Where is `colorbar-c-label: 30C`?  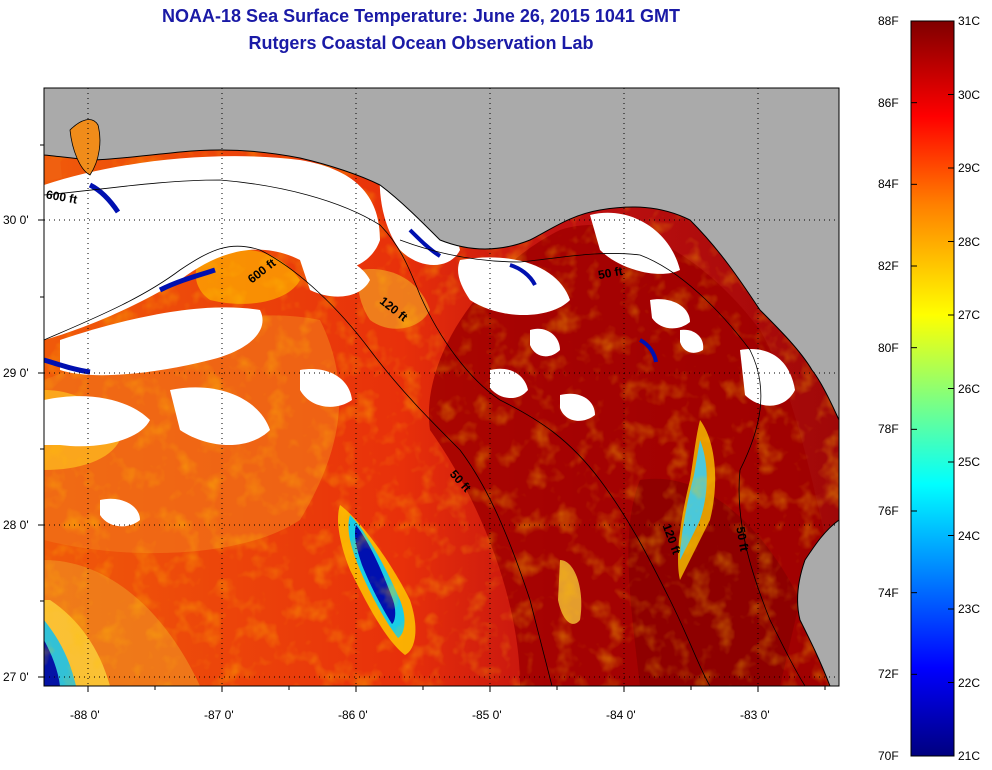 colorbar-c-label: 30C is located at coordinates (969, 94).